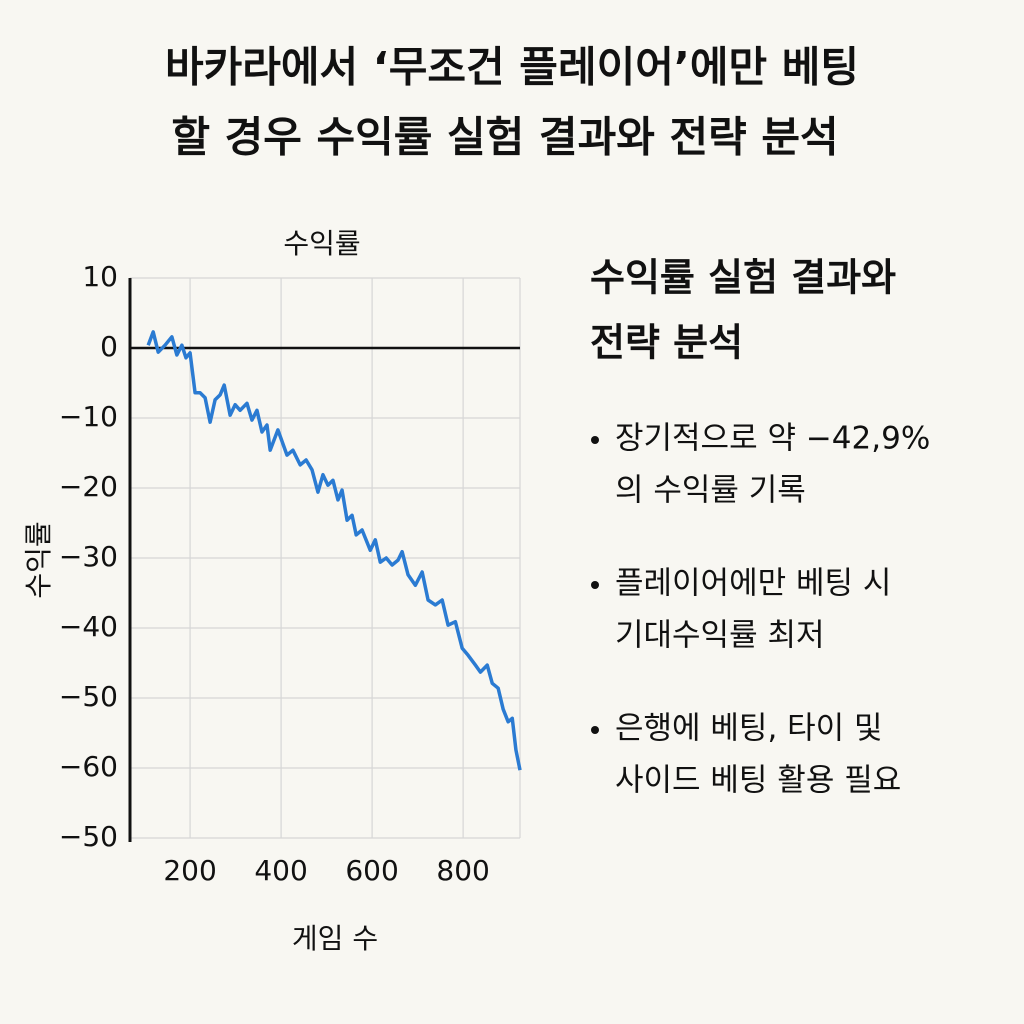 The width and height of the screenshot is (1024, 1024). I want to click on sidebar-title: 전략 분석, so click(666, 343).